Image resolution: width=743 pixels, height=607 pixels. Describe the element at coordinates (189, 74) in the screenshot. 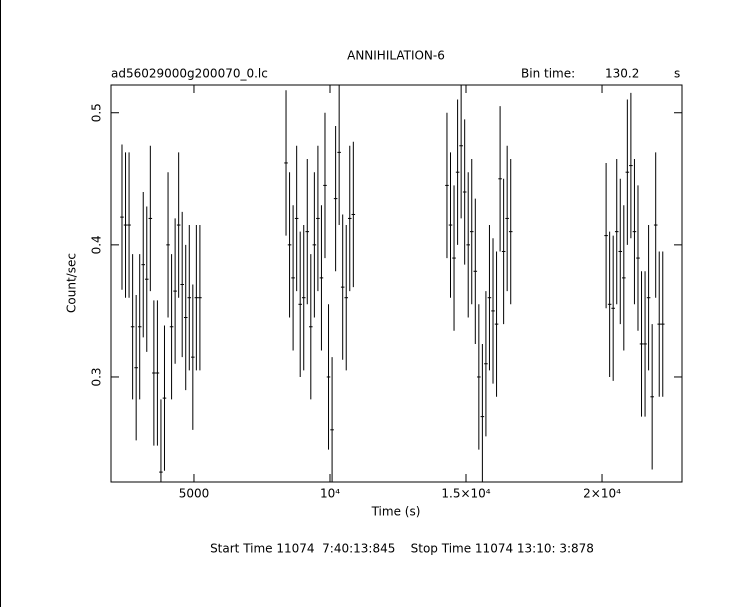

I see `file-name: ad56029000g200070_0.lc` at that location.